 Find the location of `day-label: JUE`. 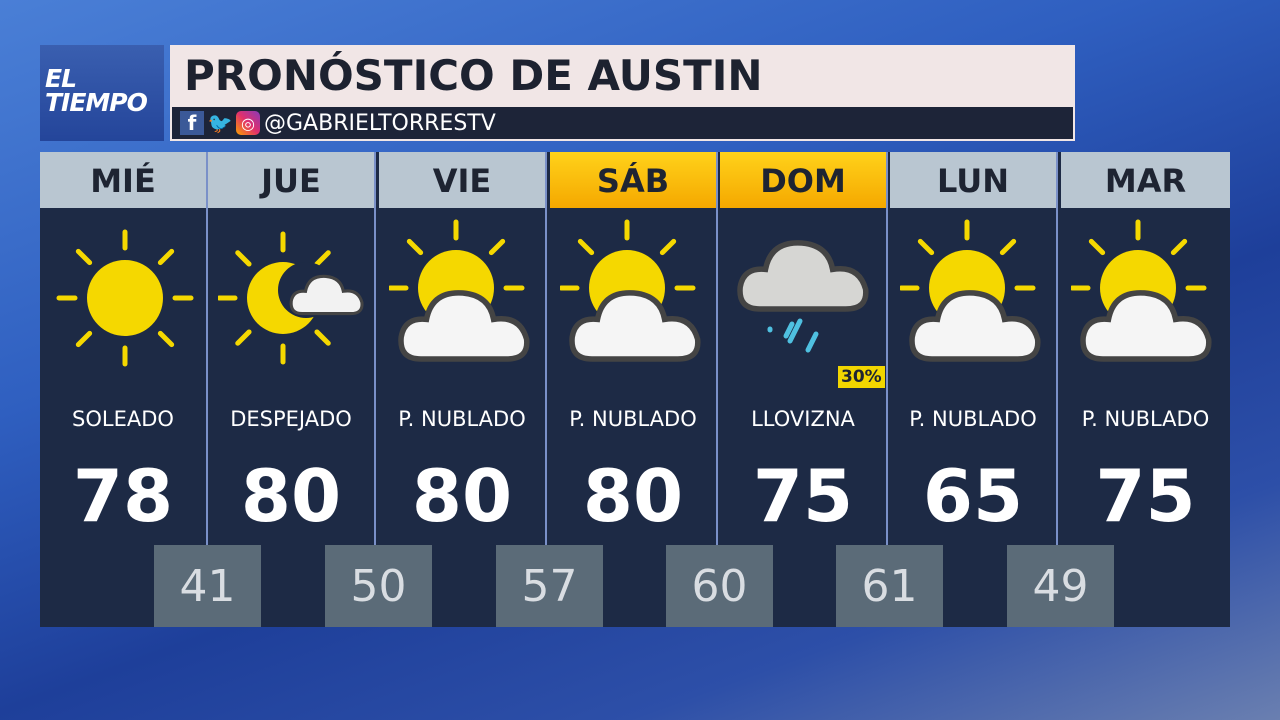

day-label: JUE is located at coordinates (291, 180).